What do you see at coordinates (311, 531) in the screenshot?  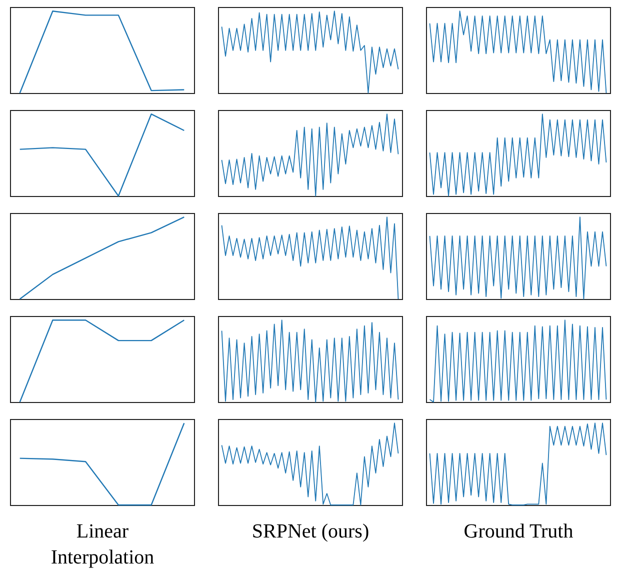 I see `x-axis-title: SRPNet (ours)` at bounding box center [311, 531].